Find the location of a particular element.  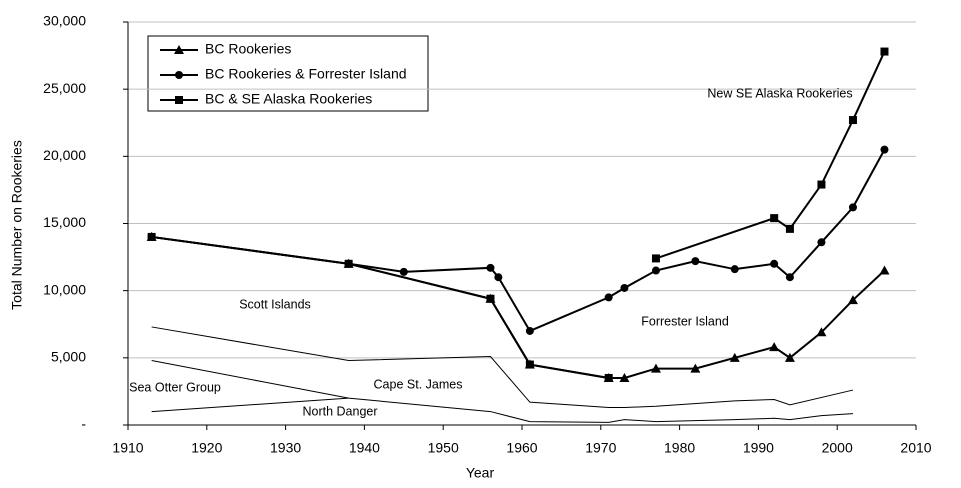

y-tick-label: 5,000 is located at coordinates (68, 357).